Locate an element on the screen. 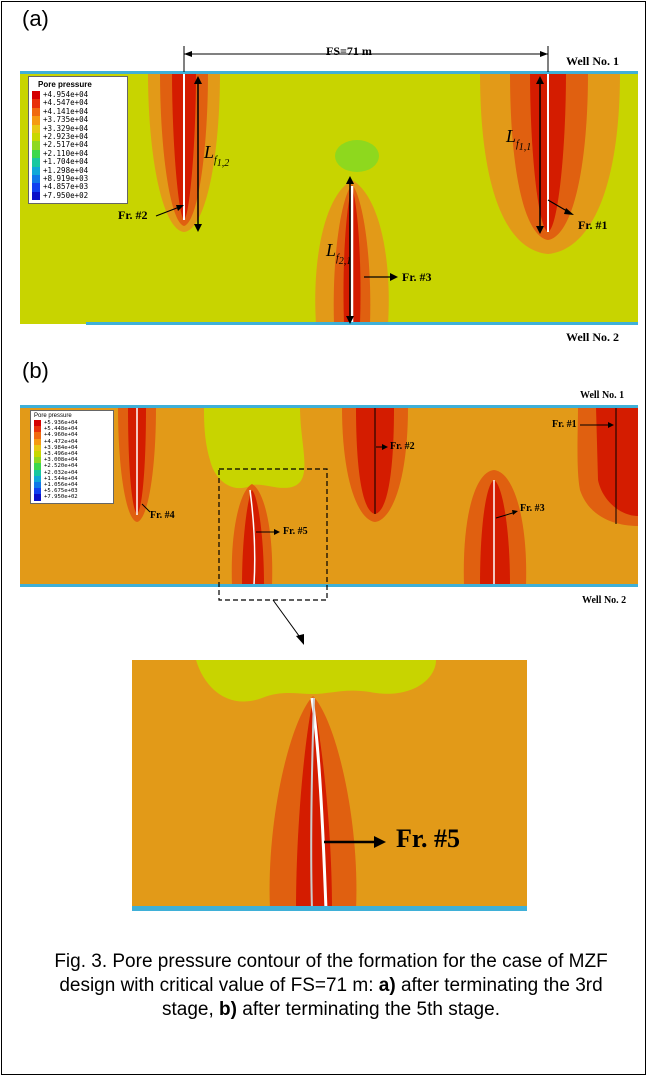  panel-b-well-bottom-label: Well No. 2 is located at coordinates (604, 600).